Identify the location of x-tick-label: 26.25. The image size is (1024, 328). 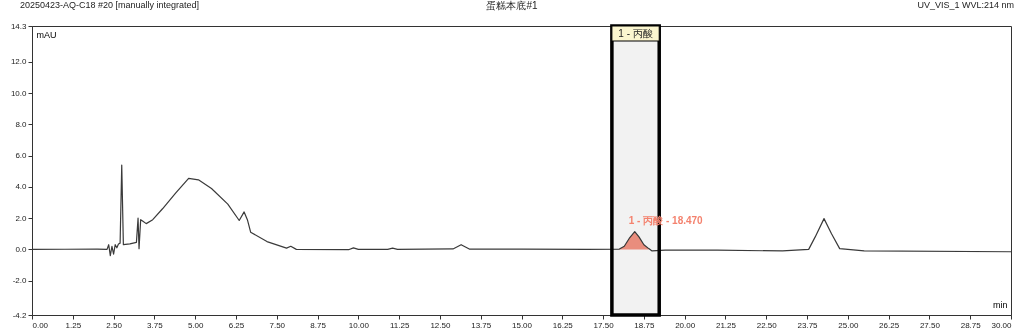
(889, 324).